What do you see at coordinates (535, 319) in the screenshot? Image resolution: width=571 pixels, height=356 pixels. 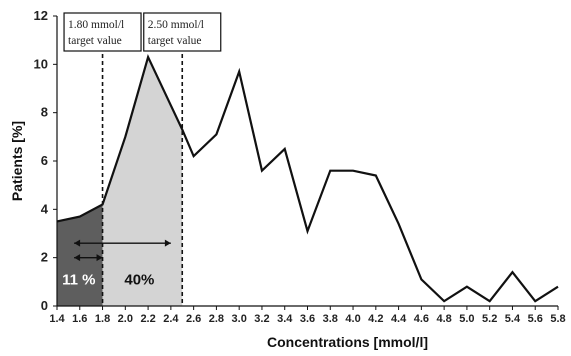 I see `x-tick-label: 5.6` at bounding box center [535, 319].